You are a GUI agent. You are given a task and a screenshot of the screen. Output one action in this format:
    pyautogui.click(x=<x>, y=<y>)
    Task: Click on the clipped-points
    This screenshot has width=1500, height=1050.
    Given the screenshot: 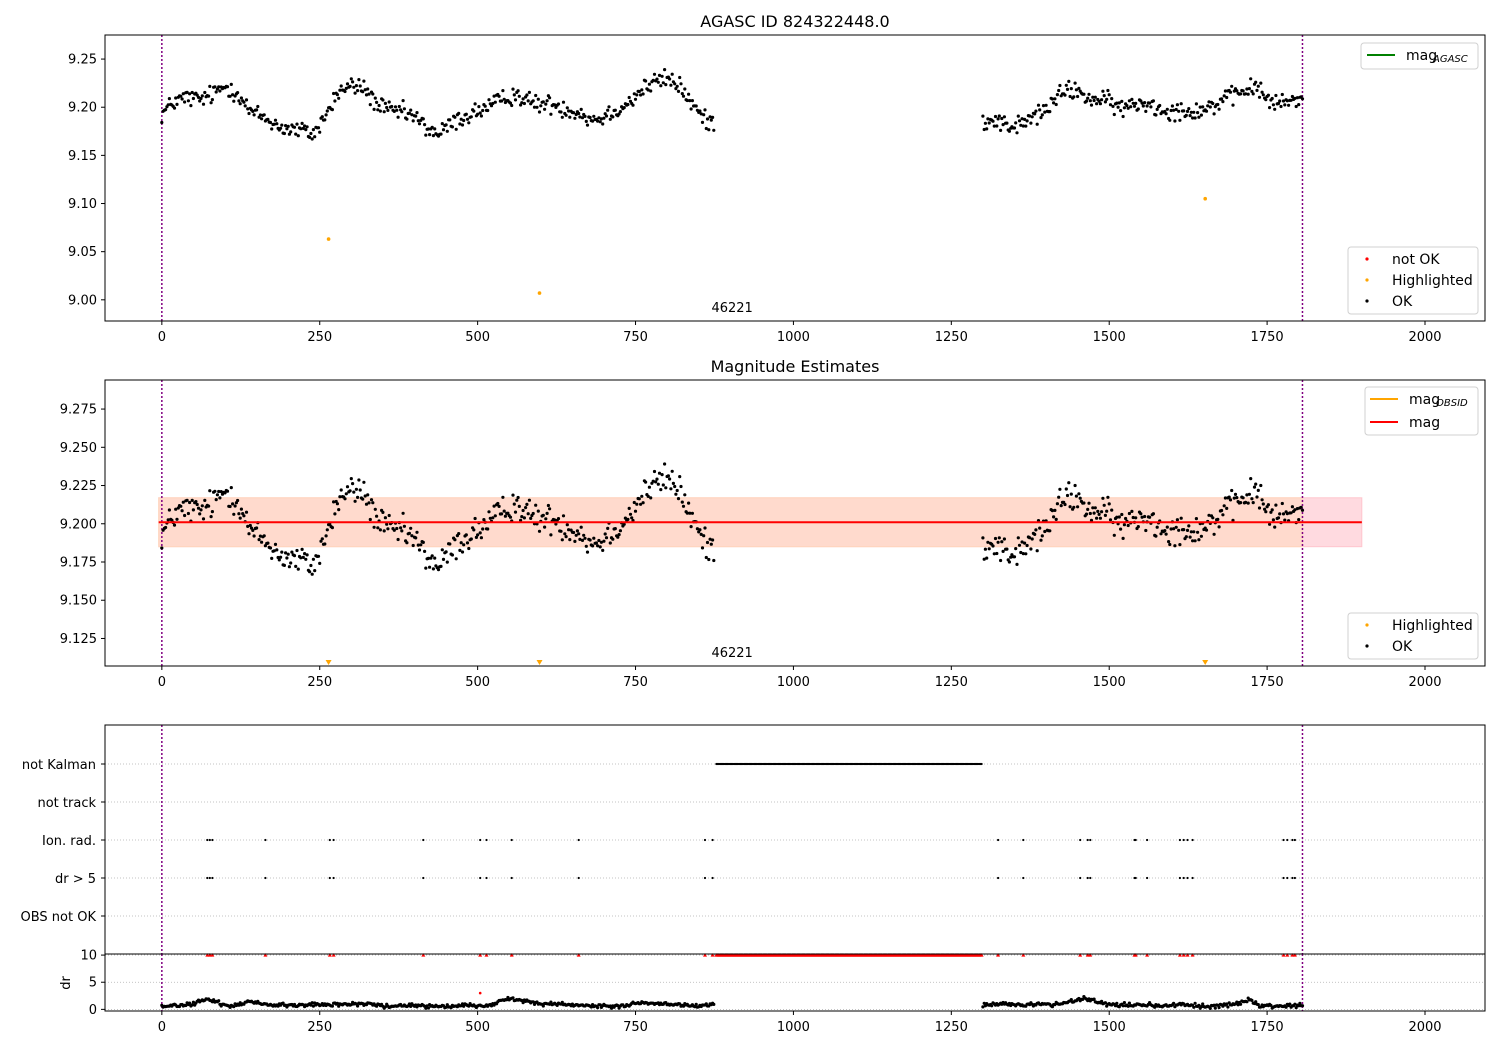 What is the action you would take?
    pyautogui.click(x=751, y=955)
    